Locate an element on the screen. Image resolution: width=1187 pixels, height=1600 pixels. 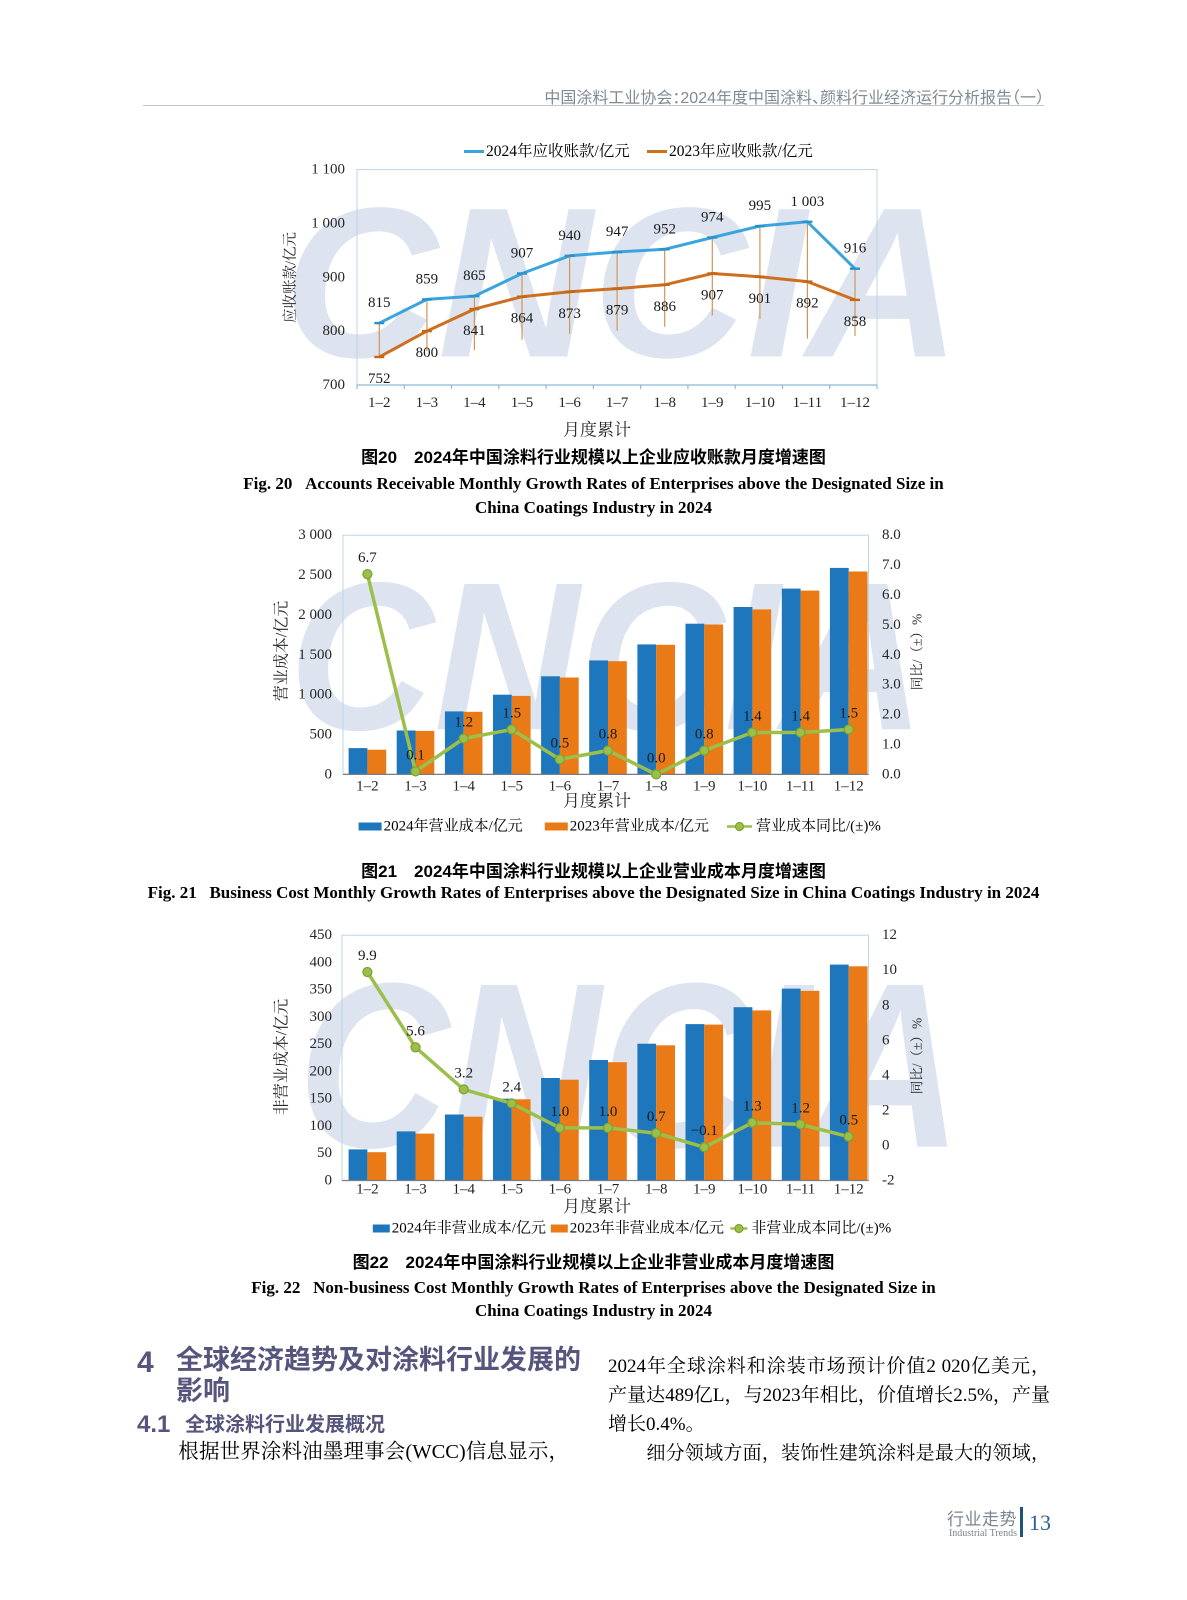
svg-text: CNCIA is located at coordinates (622, 283).